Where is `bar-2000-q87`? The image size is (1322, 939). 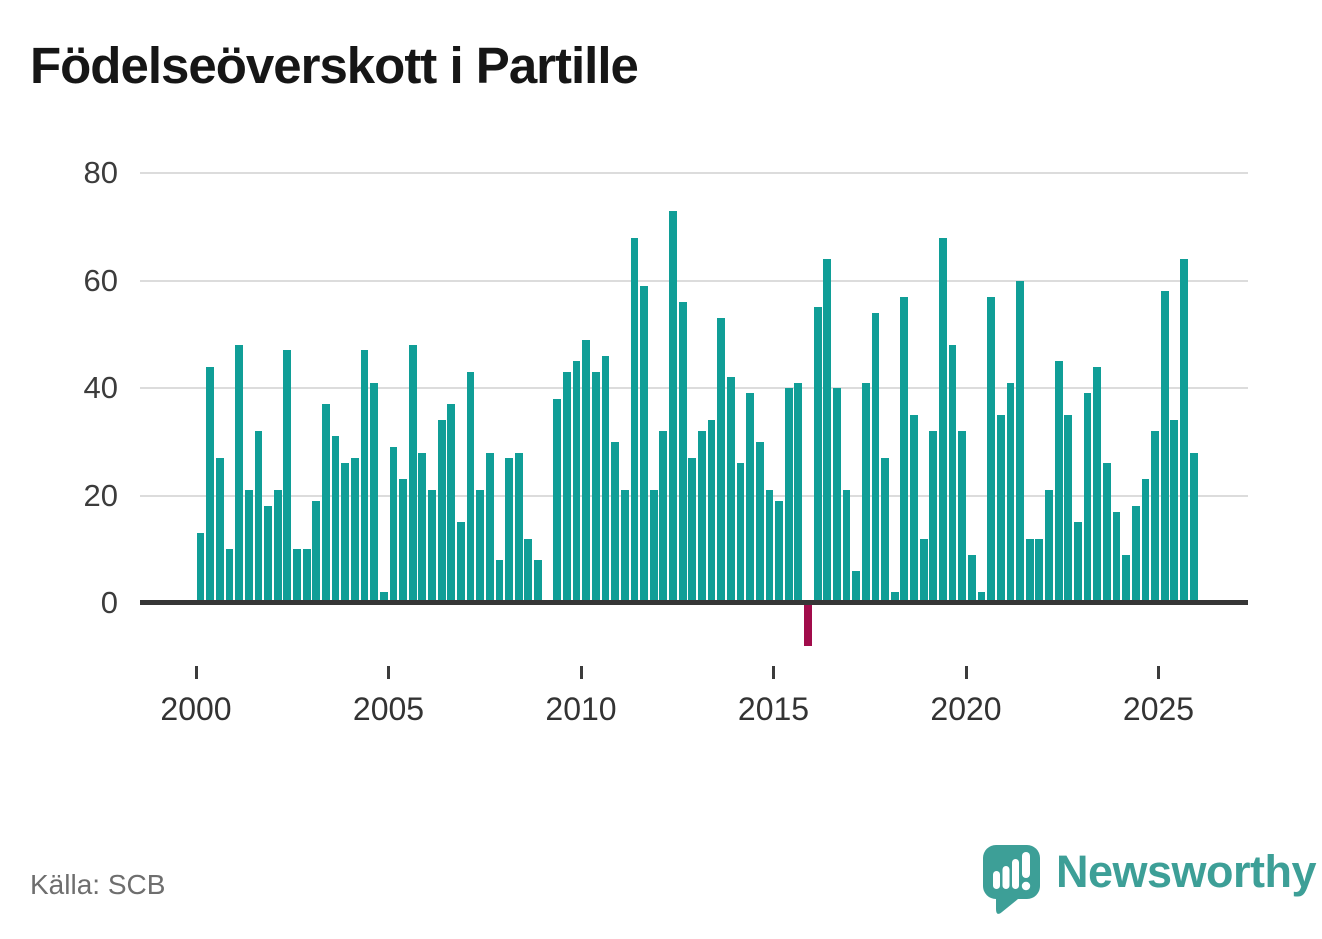
bar-2000-q87 is located at coordinates (1039, 570).